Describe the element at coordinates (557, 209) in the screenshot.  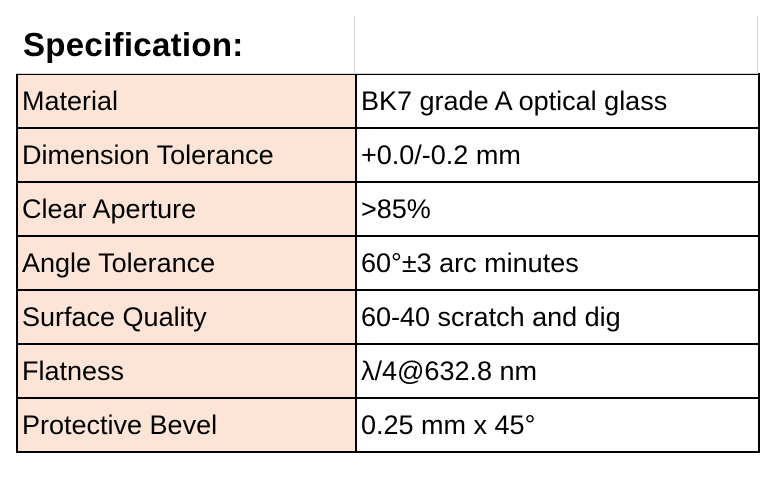
I see `spec-value: >85%` at that location.